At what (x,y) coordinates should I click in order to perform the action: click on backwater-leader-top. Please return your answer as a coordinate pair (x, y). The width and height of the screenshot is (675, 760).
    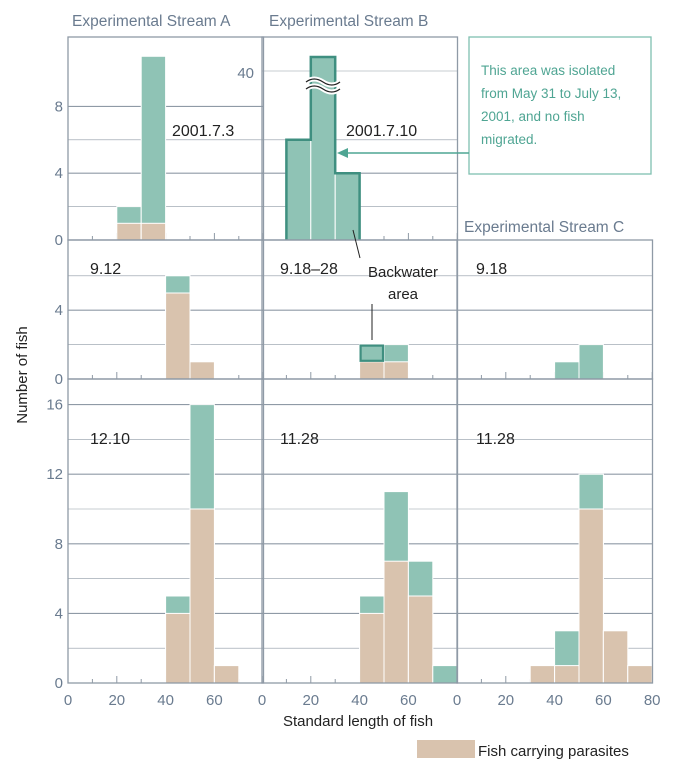
    Looking at the image, I should click on (356, 244).